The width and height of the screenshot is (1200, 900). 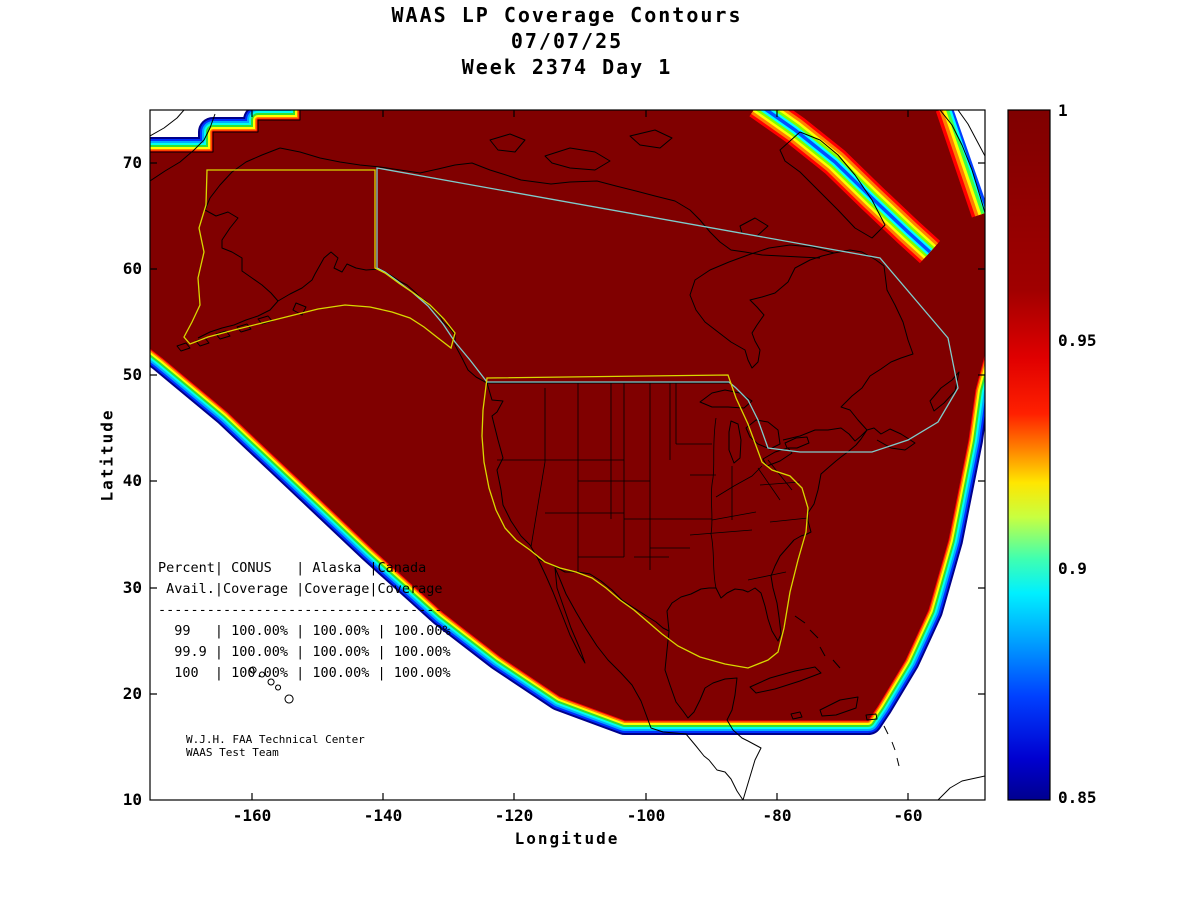 What do you see at coordinates (969, 155) in the screenshot?
I see `uncovered-corner` at bounding box center [969, 155].